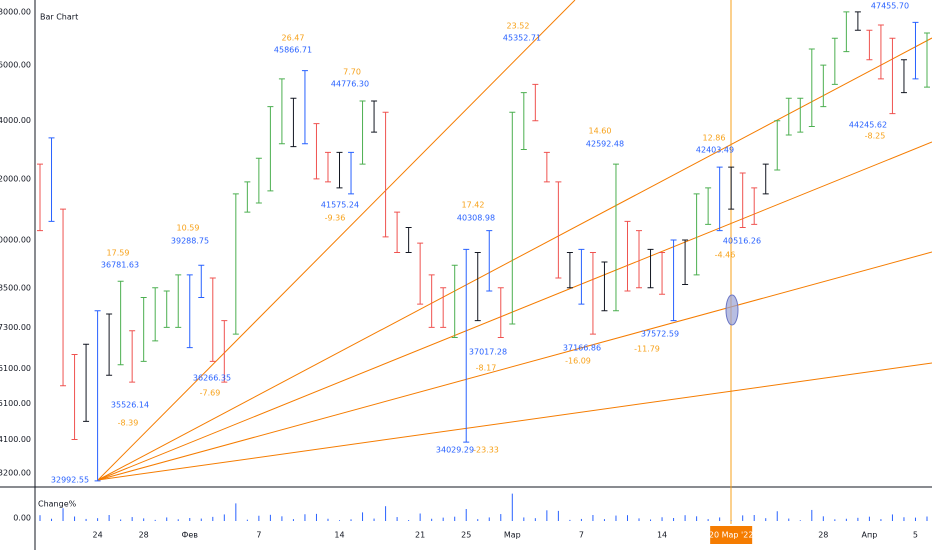  Describe the element at coordinates (455, 450) in the screenshot. I see `annotation: 34029.29` at that location.